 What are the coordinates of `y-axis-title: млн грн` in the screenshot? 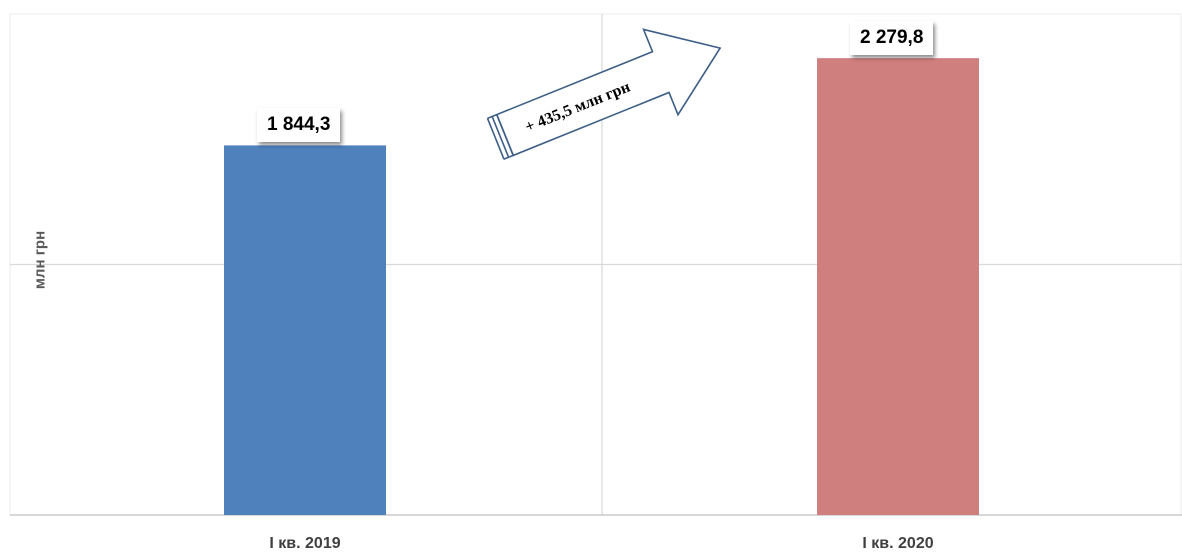 It's located at (40, 260).